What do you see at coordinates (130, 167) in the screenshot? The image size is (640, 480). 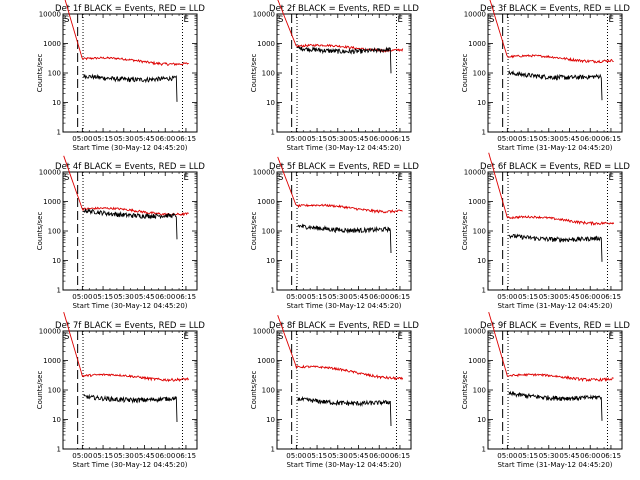 I see `panel-title: Det 4f BLACK = Events, RED = LLD` at bounding box center [130, 167].